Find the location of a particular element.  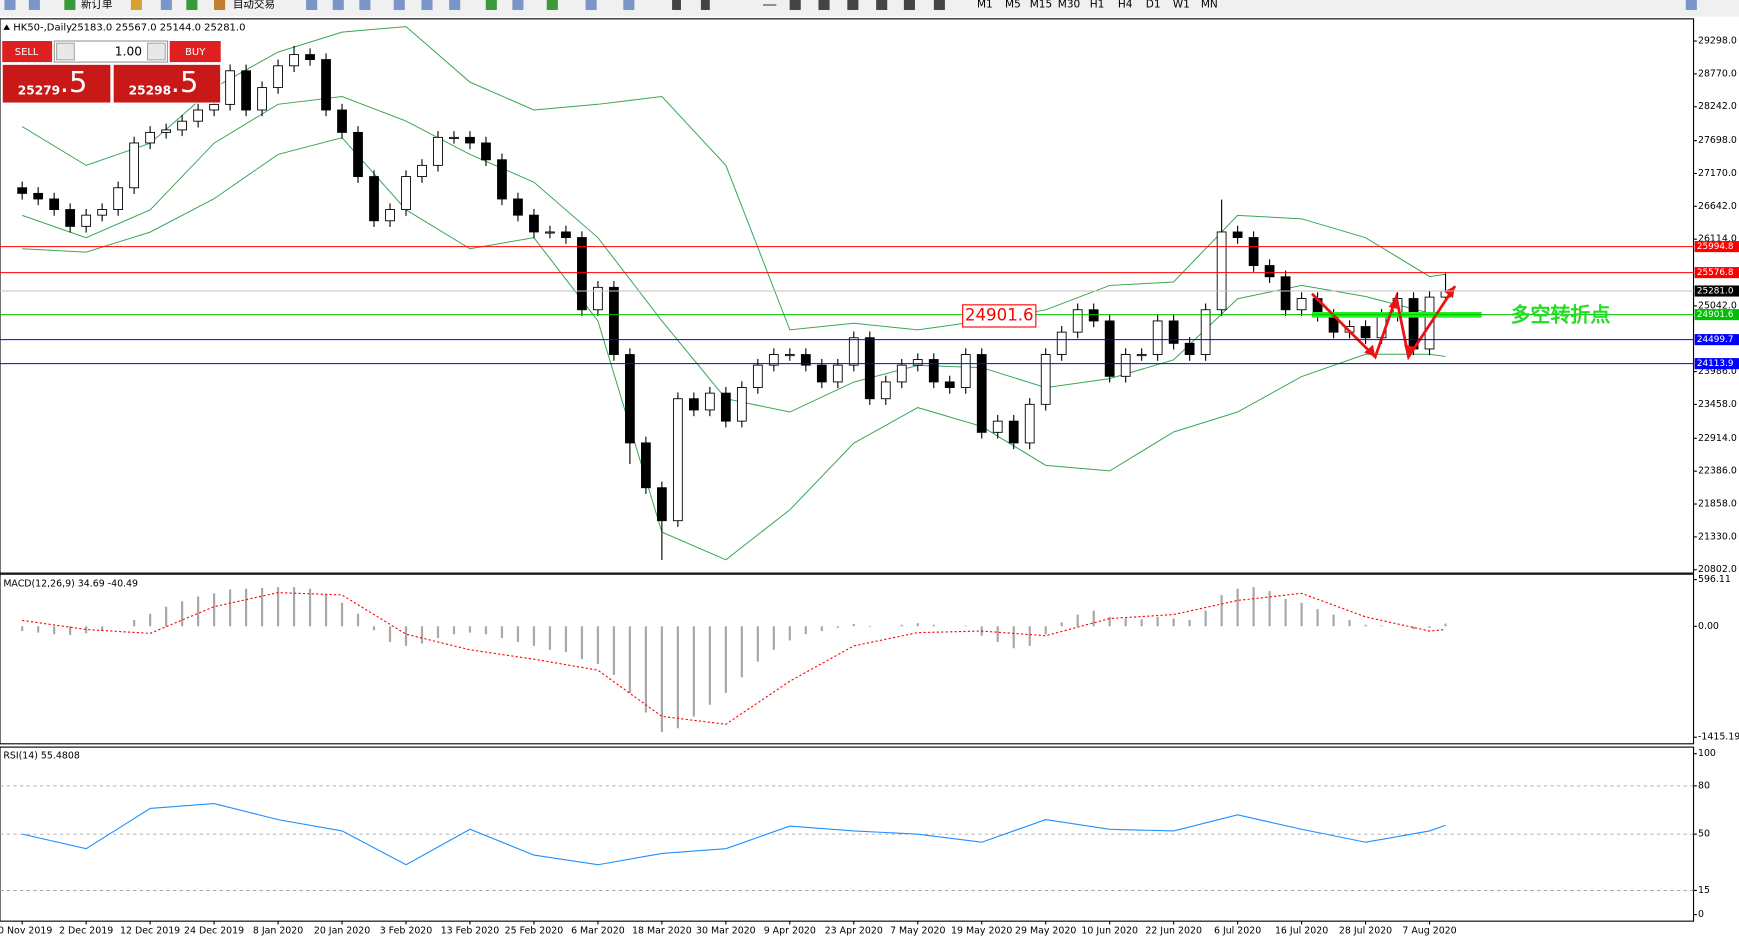

sell-button is located at coordinates (27, 52).